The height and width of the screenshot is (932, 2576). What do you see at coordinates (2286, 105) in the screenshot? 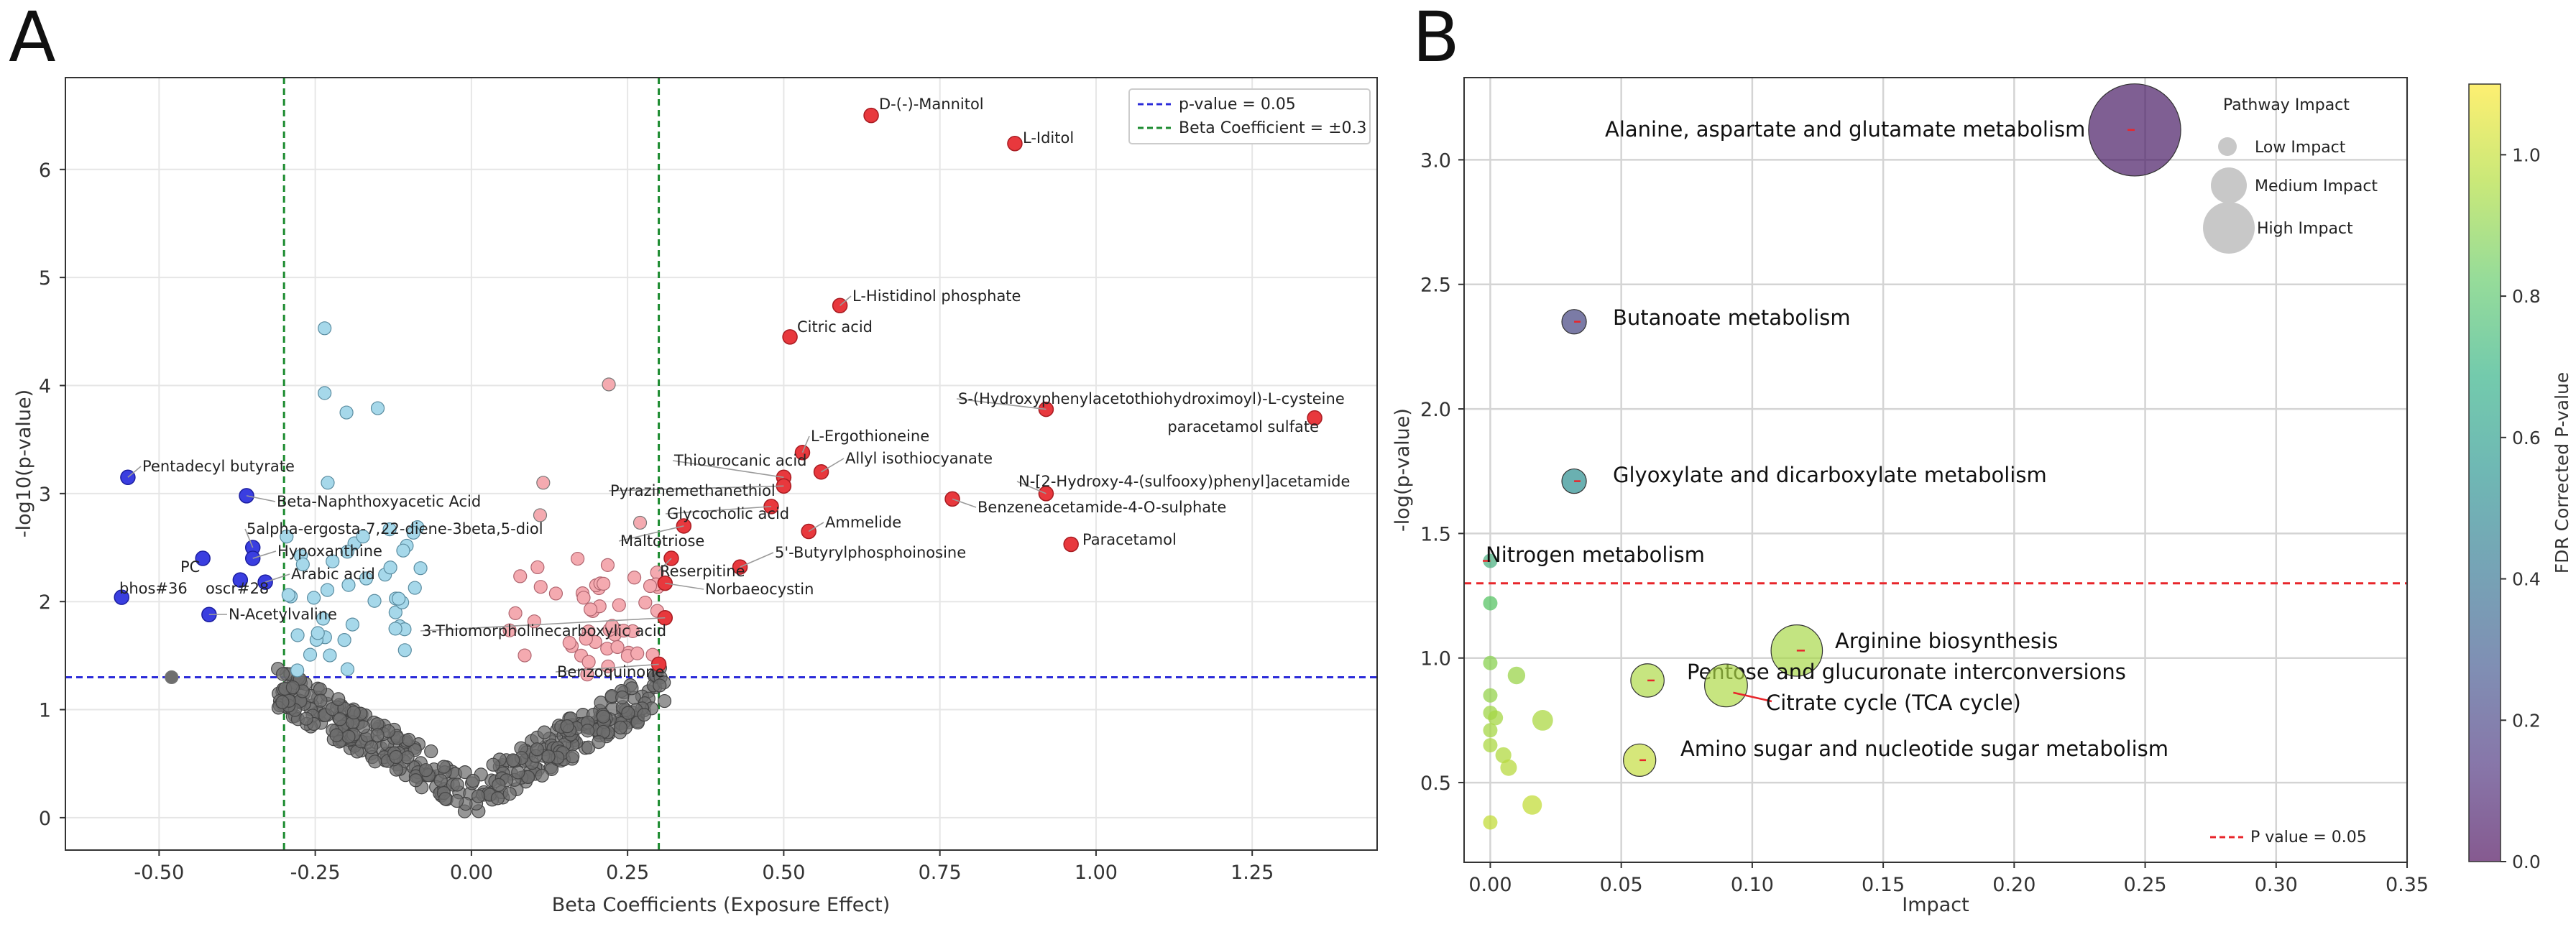
I see `size-legend-title: Pathway Impact` at bounding box center [2286, 105].